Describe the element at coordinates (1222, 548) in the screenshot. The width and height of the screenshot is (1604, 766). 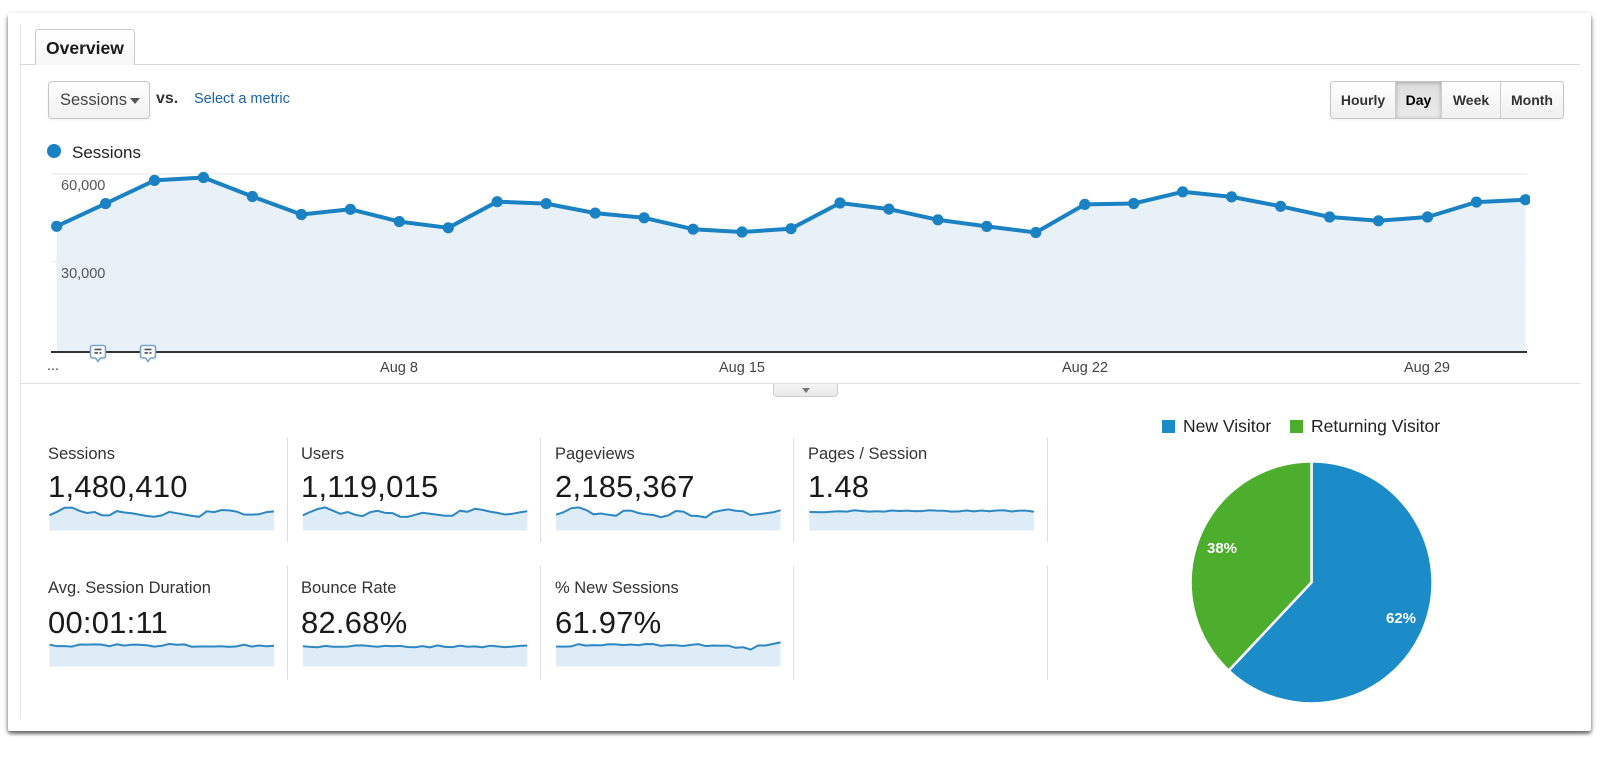
I see `svg-text: 38%` at that location.